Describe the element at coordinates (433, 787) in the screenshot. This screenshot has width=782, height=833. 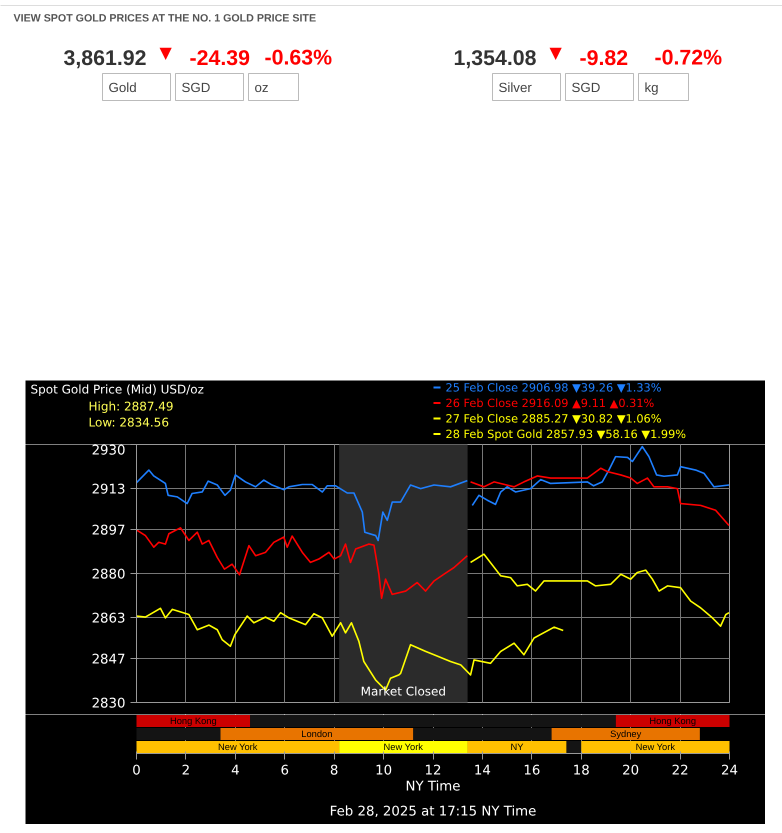
I see `x-axis-title: NY Time` at that location.